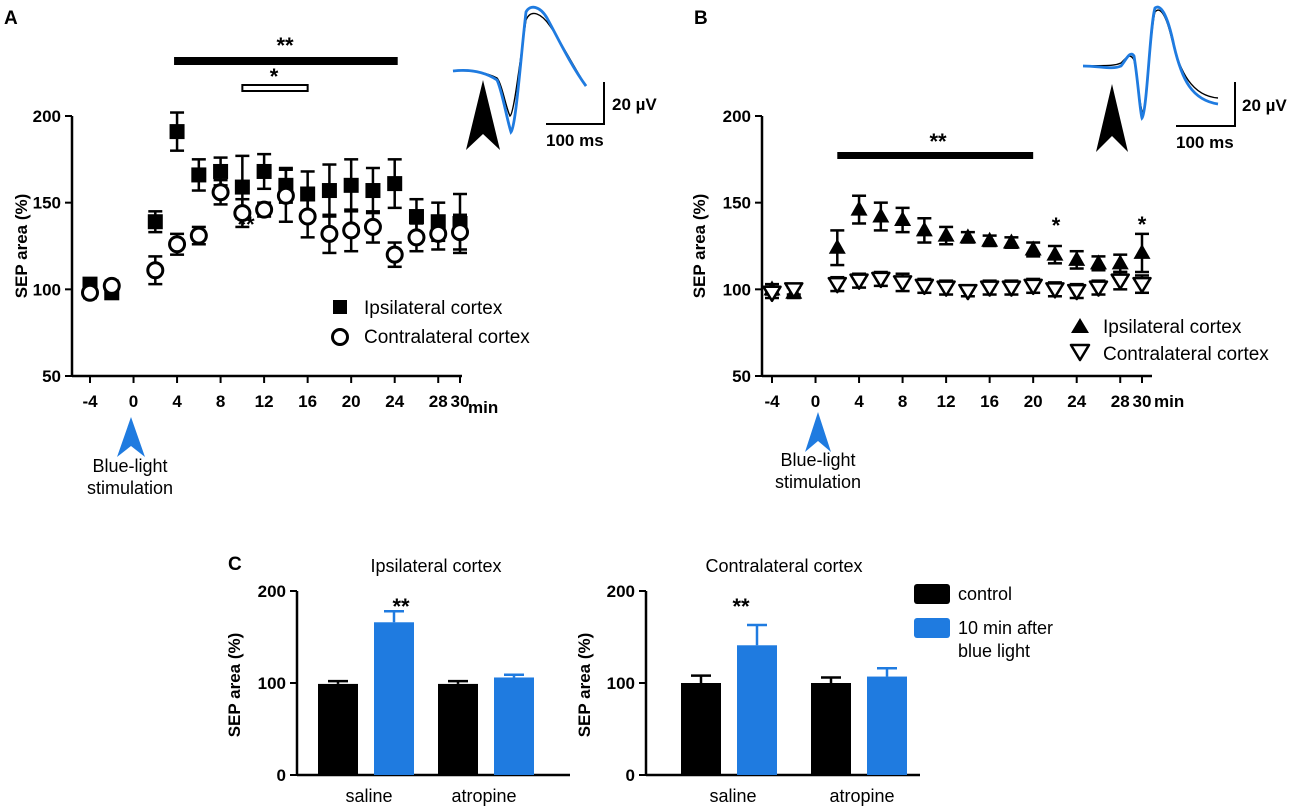 The image size is (1300, 812). What do you see at coordinates (21, 246) in the screenshot?
I see `panel-a-y-label: SEP area (%)` at bounding box center [21, 246].